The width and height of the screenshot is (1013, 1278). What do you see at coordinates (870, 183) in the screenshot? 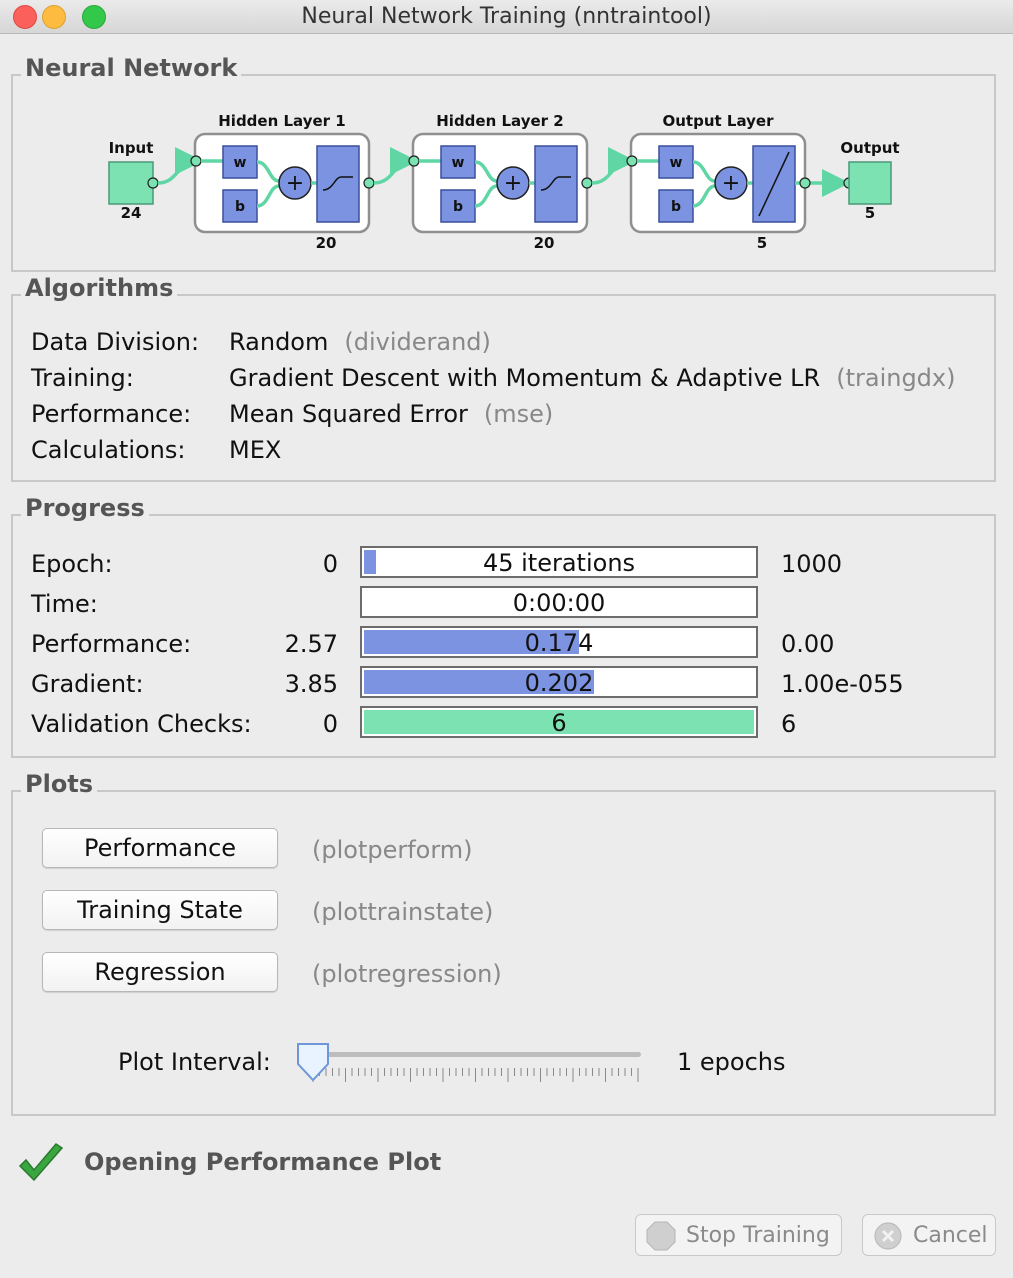
I see `output-node` at bounding box center [870, 183].